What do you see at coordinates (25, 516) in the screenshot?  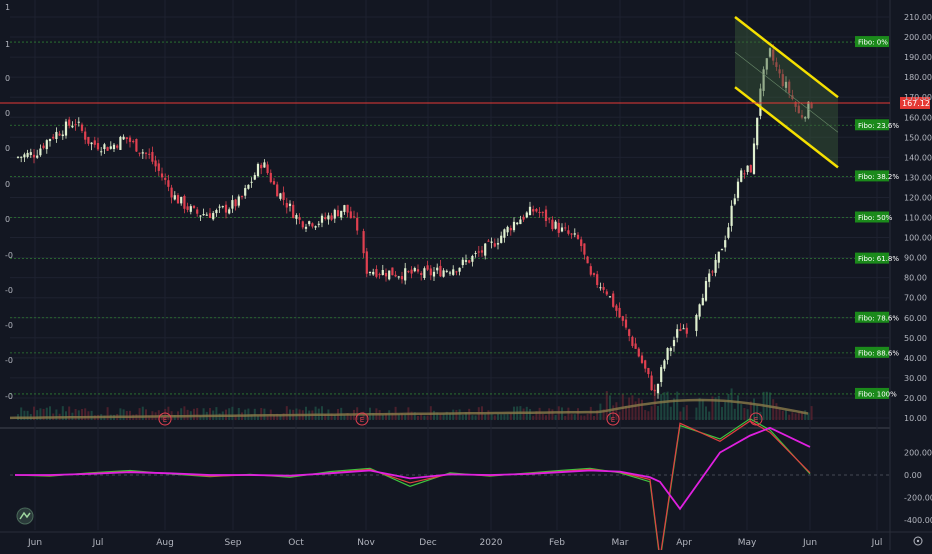 I see `tradingview-logo-icon` at bounding box center [25, 516].